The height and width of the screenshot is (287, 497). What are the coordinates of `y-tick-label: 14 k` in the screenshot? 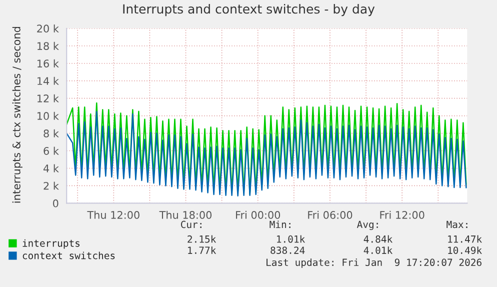 It's located at (48, 80).